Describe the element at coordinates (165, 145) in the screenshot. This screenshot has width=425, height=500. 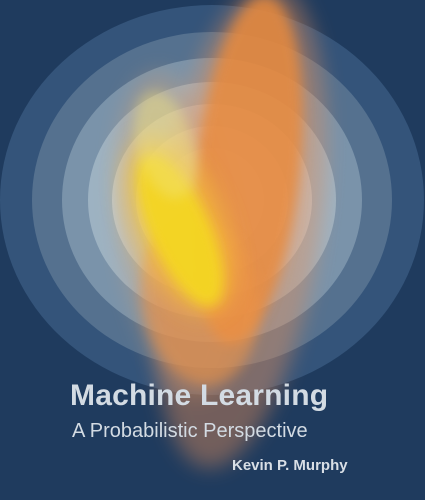
I see `pale-yellow-upper` at that location.